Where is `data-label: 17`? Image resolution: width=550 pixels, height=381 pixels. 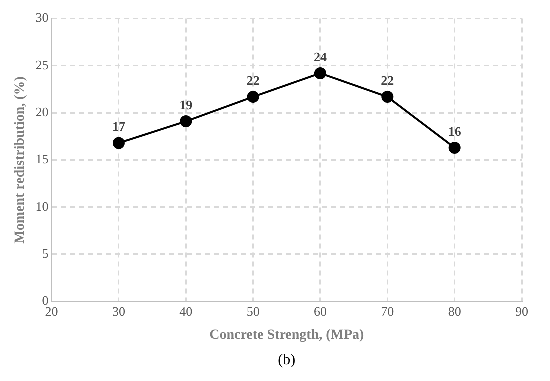
data-label: 17 is located at coordinates (119, 126).